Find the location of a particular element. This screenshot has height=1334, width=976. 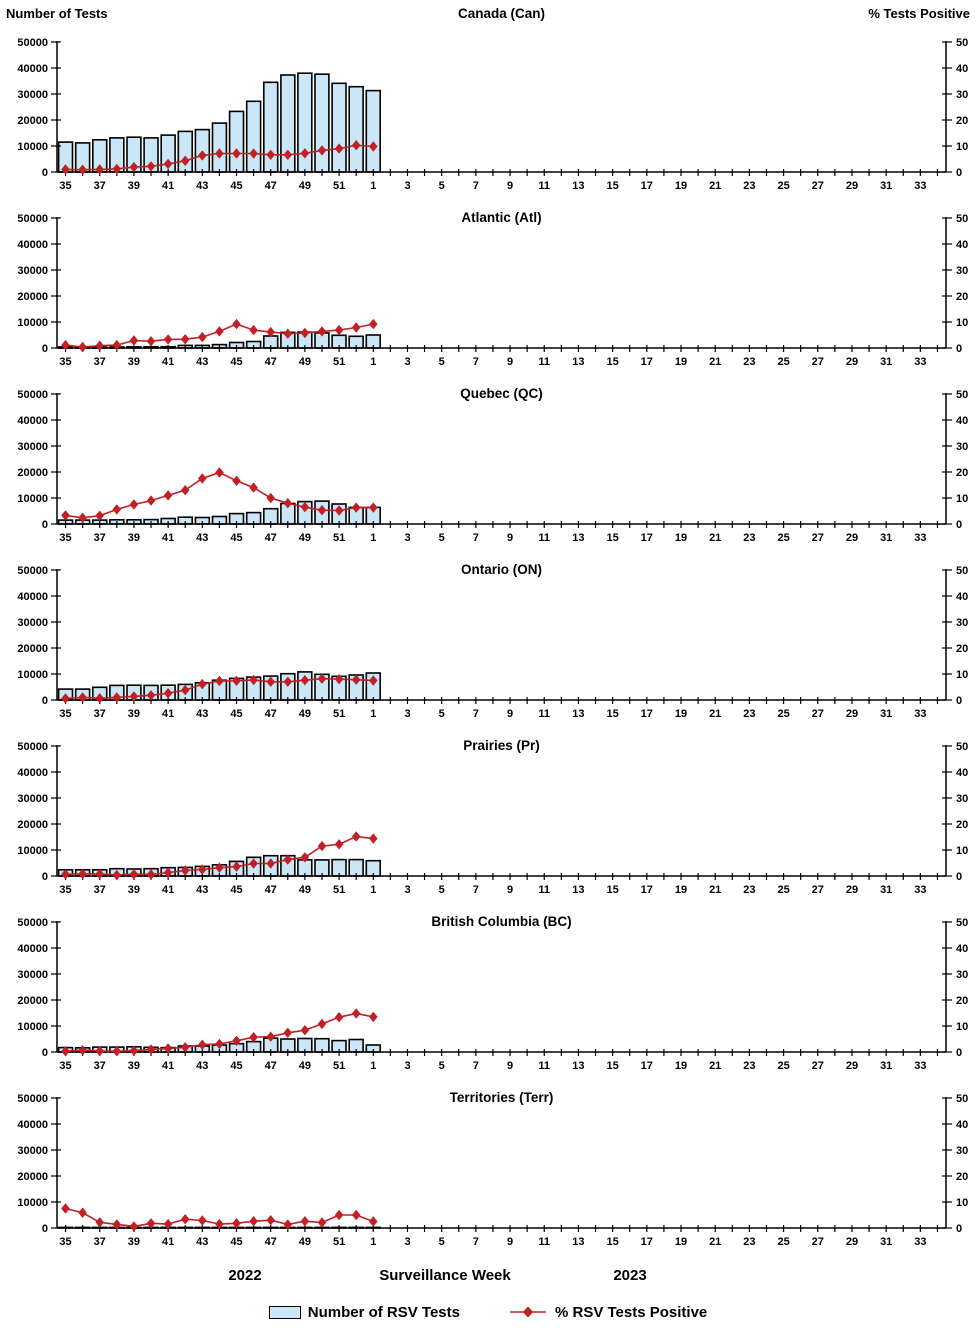

y-tick-label-right: 50 is located at coordinates (962, 923).